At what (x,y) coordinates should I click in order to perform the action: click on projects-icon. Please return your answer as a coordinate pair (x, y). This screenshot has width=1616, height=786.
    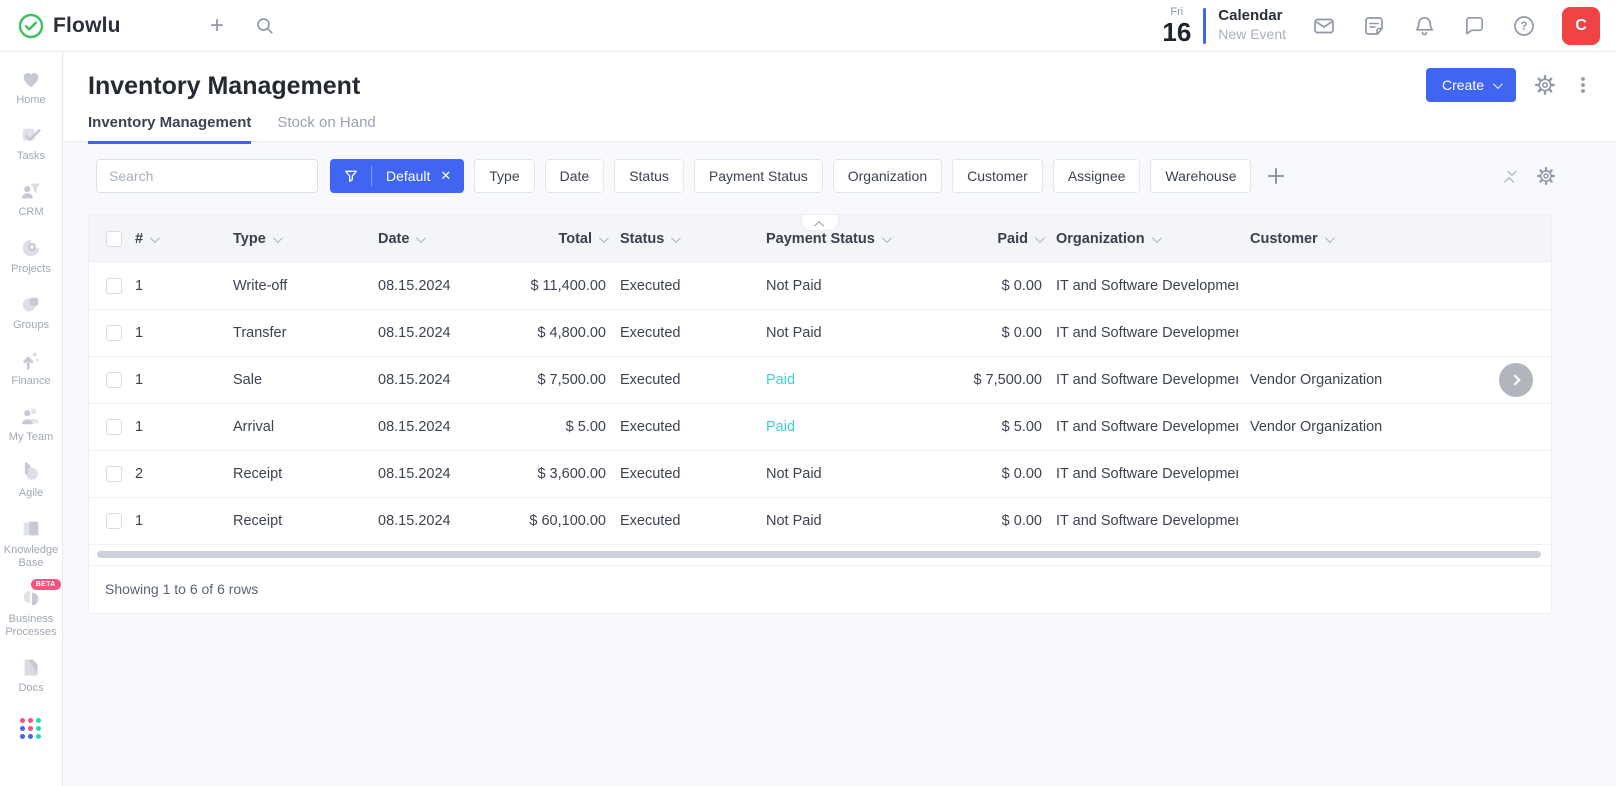
    Looking at the image, I should click on (31, 247).